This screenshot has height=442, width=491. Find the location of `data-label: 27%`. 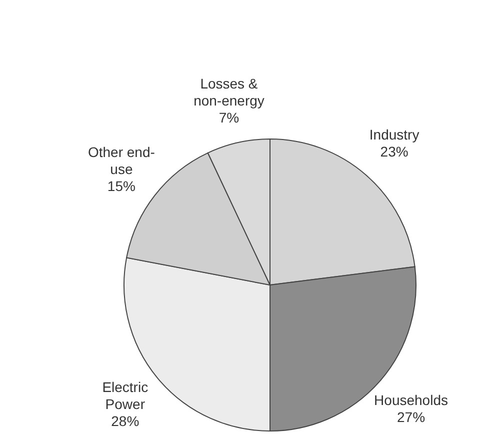

data-label: 27% is located at coordinates (411, 416).